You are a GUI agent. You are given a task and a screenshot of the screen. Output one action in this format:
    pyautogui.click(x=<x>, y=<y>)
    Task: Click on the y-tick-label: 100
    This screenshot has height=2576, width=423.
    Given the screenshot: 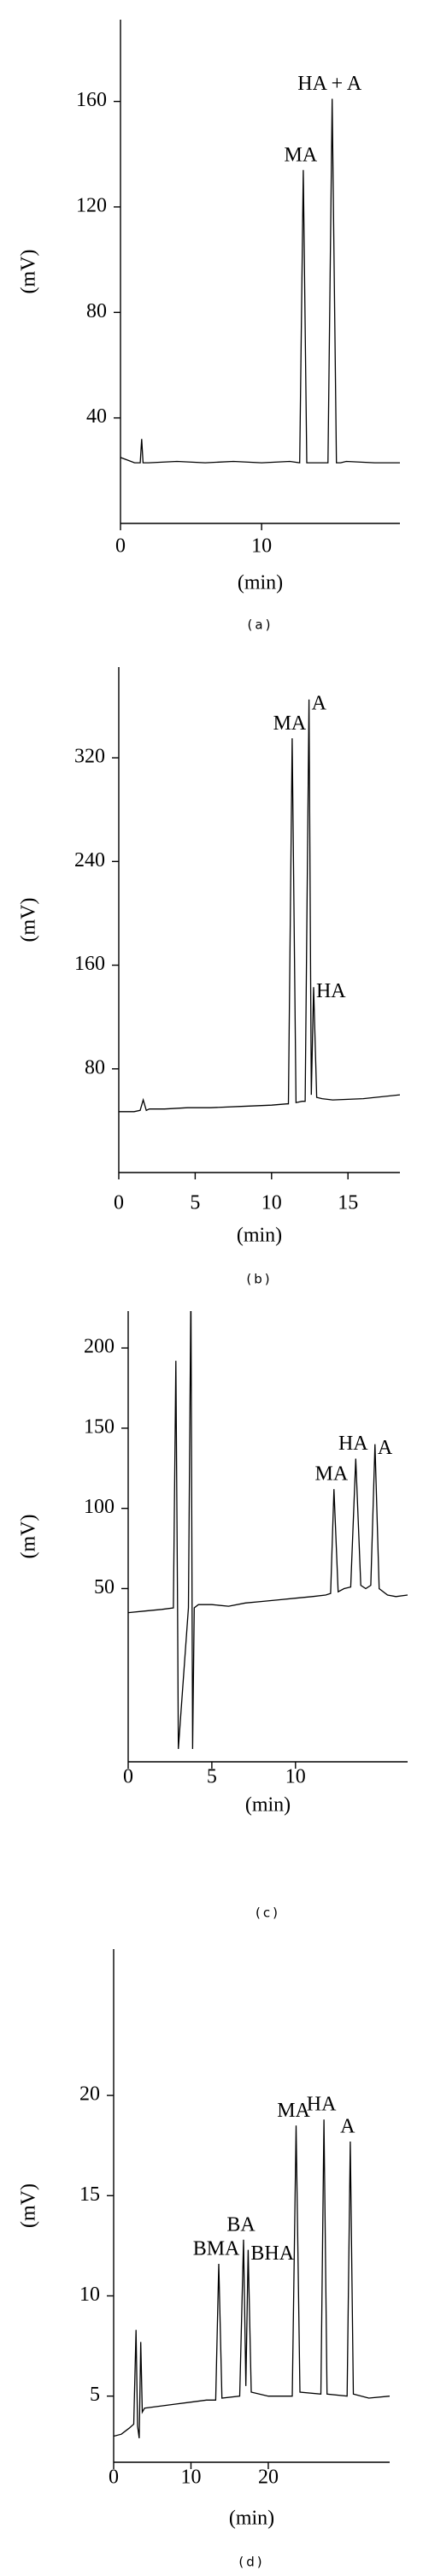 What is the action you would take?
    pyautogui.click(x=99, y=1507)
    